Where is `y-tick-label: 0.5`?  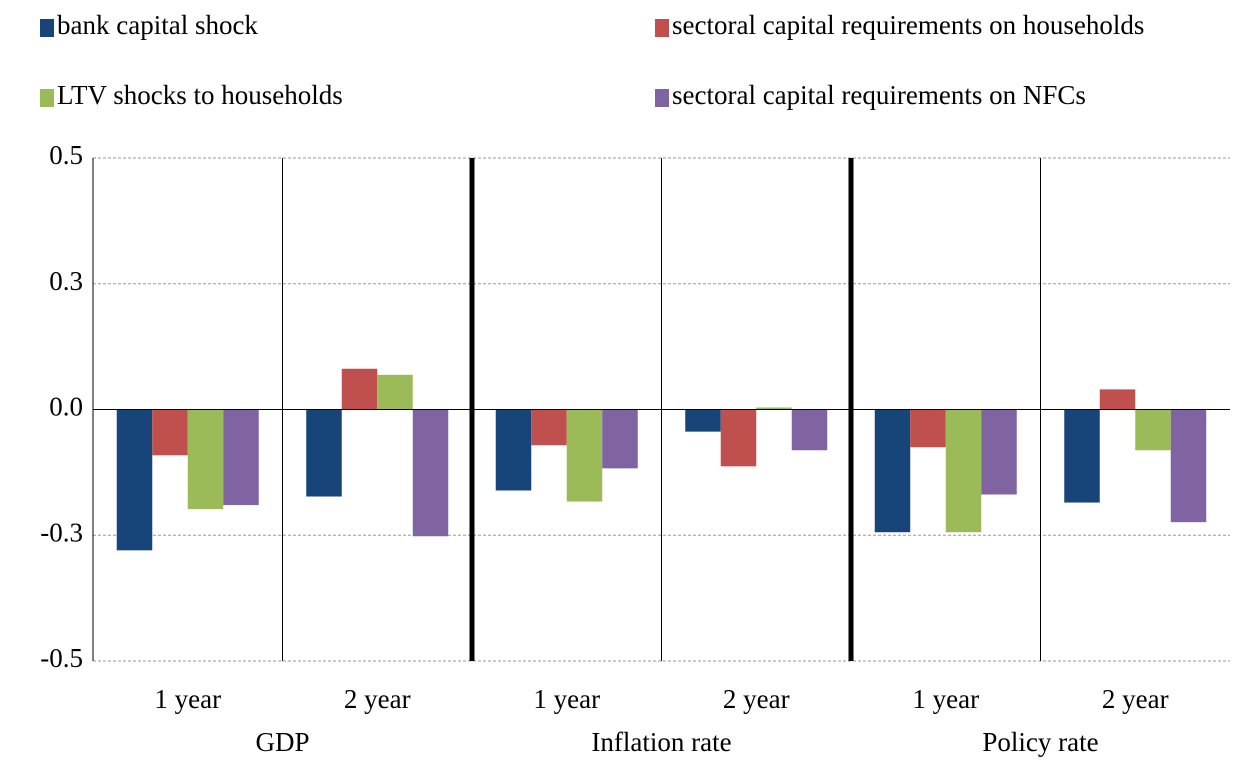
y-tick-label: 0.5 is located at coordinates (66, 155).